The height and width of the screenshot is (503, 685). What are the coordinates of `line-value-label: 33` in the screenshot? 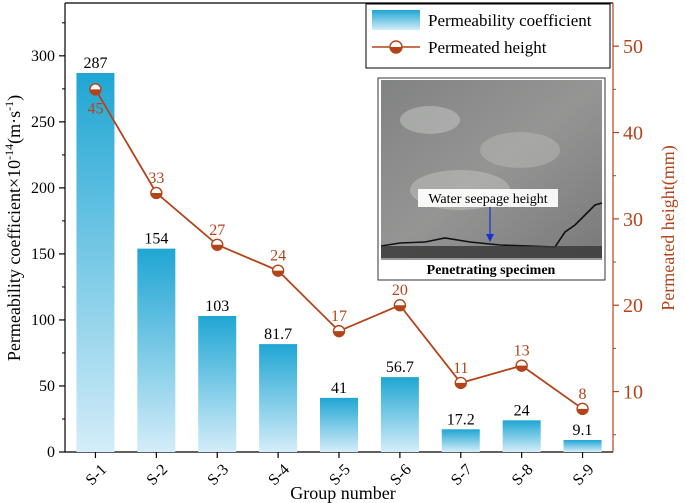 It's located at (156, 178).